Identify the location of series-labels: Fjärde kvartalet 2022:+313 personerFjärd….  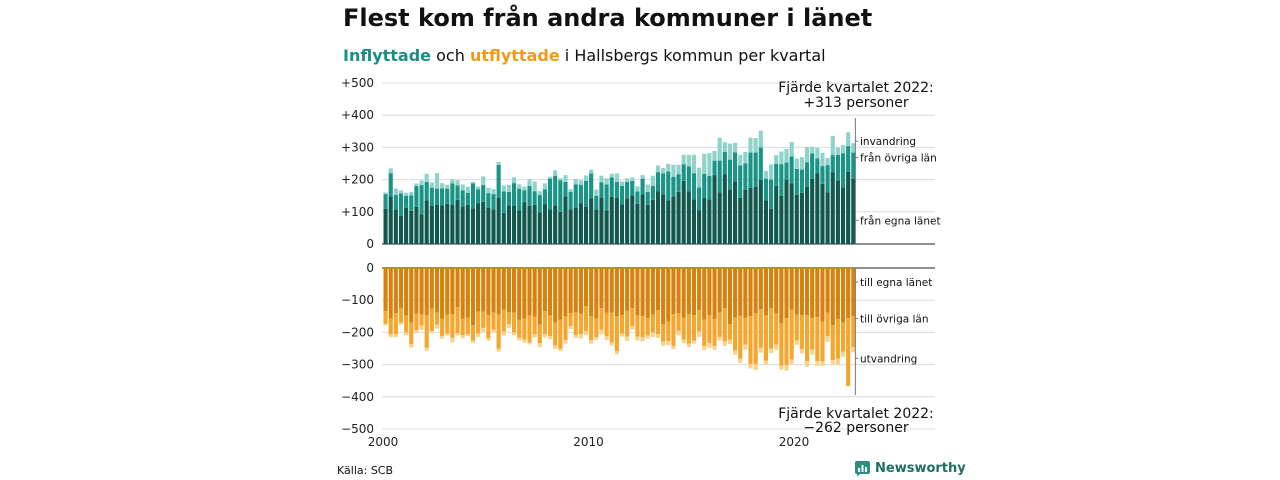
(859, 258).